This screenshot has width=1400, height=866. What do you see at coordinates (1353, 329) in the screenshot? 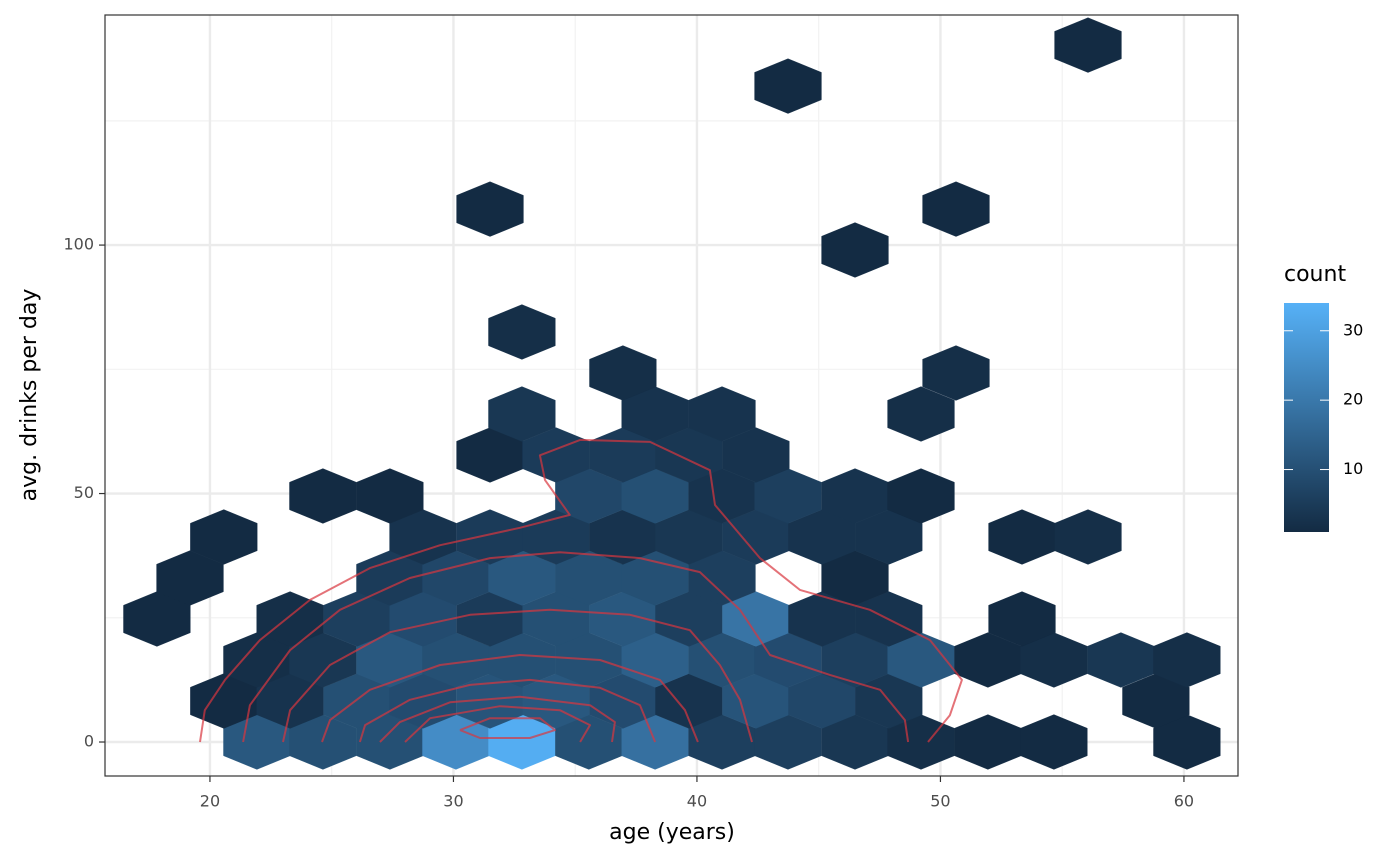
I see `colorbar-tick-label: 30` at bounding box center [1353, 329].